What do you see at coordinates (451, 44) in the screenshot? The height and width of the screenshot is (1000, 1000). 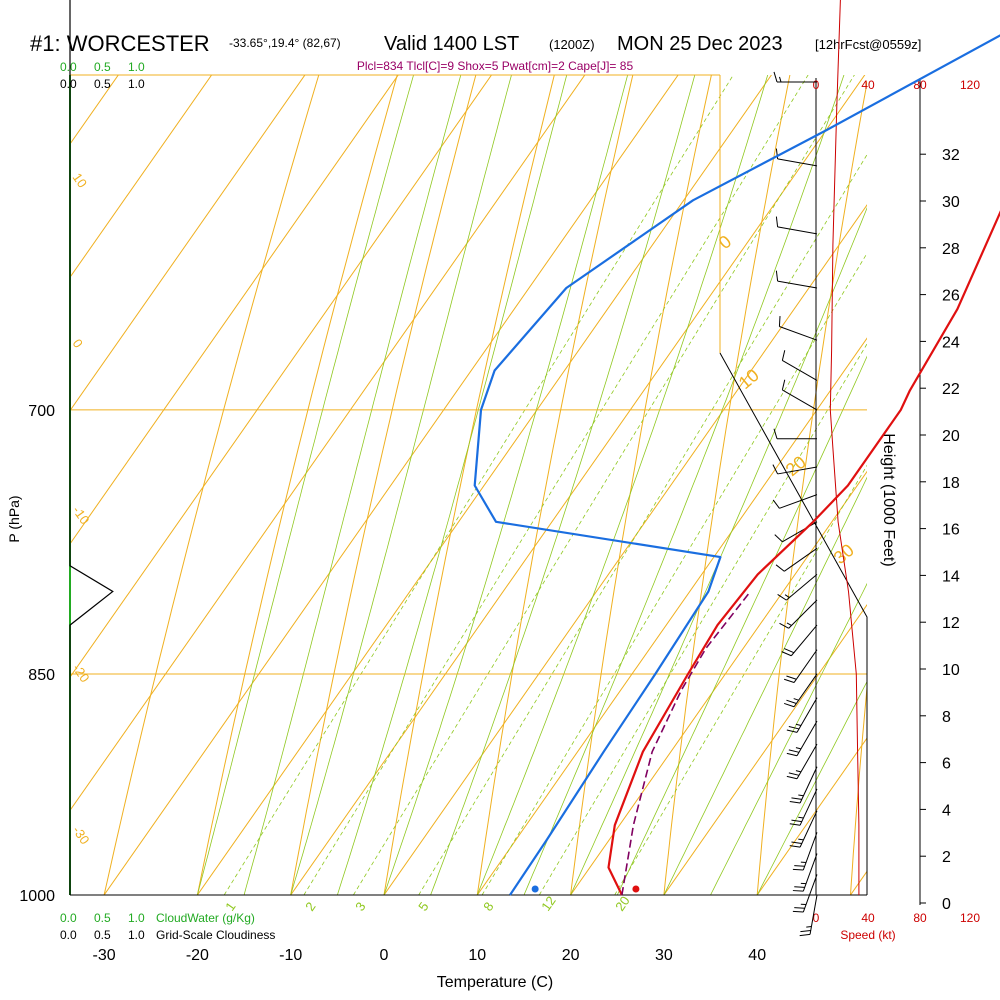 I see `valid-time: Valid 1400 LST` at bounding box center [451, 44].